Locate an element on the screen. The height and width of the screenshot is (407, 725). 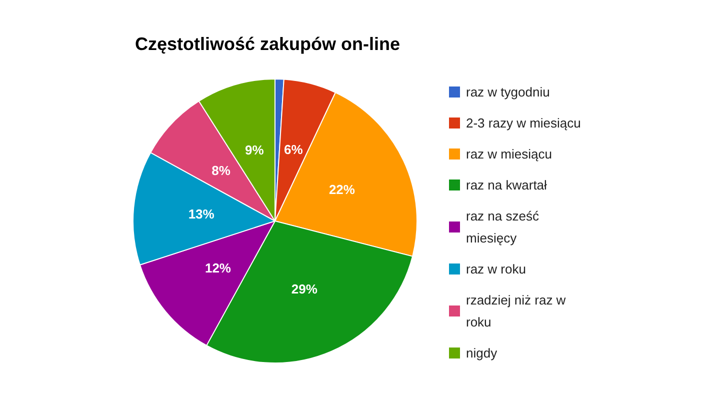
legend-label: raz na kwartał is located at coordinates (507, 185).